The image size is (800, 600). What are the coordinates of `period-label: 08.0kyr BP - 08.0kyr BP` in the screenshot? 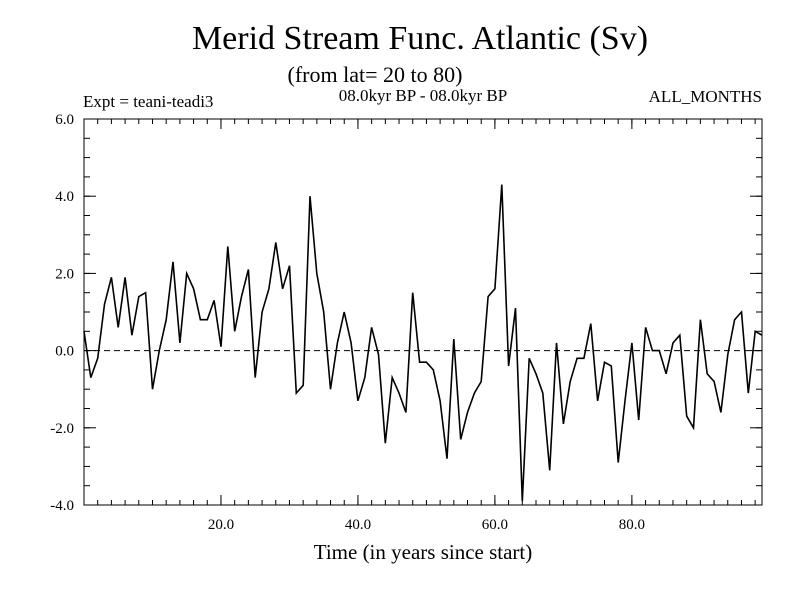 It's located at (423, 95).